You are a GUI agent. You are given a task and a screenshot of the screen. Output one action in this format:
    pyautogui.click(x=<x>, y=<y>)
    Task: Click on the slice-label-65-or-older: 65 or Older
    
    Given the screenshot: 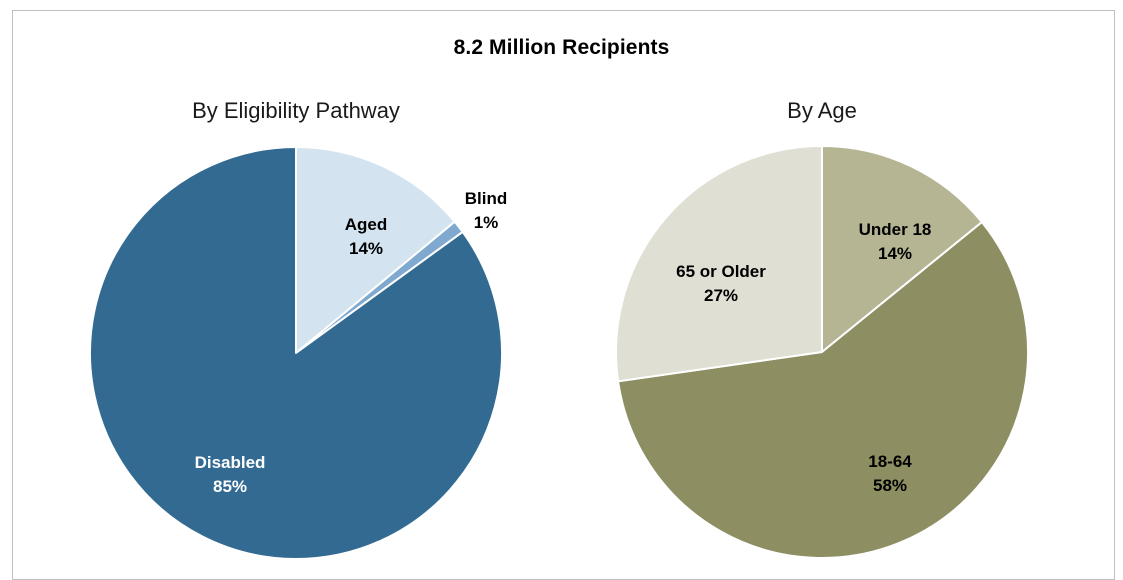 What is the action you would take?
    pyautogui.click(x=721, y=271)
    